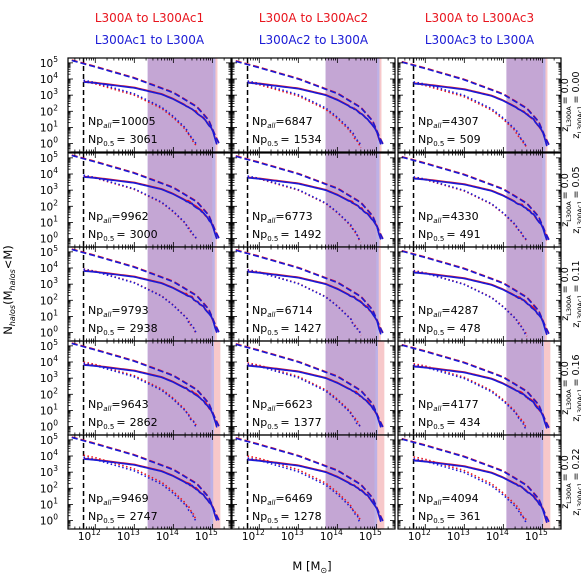 The height and width of the screenshot is (581, 581). What do you see at coordinates (566, 105) in the screenshot?
I see `row-label-reference: zL300A= 0.0` at bounding box center [566, 105].